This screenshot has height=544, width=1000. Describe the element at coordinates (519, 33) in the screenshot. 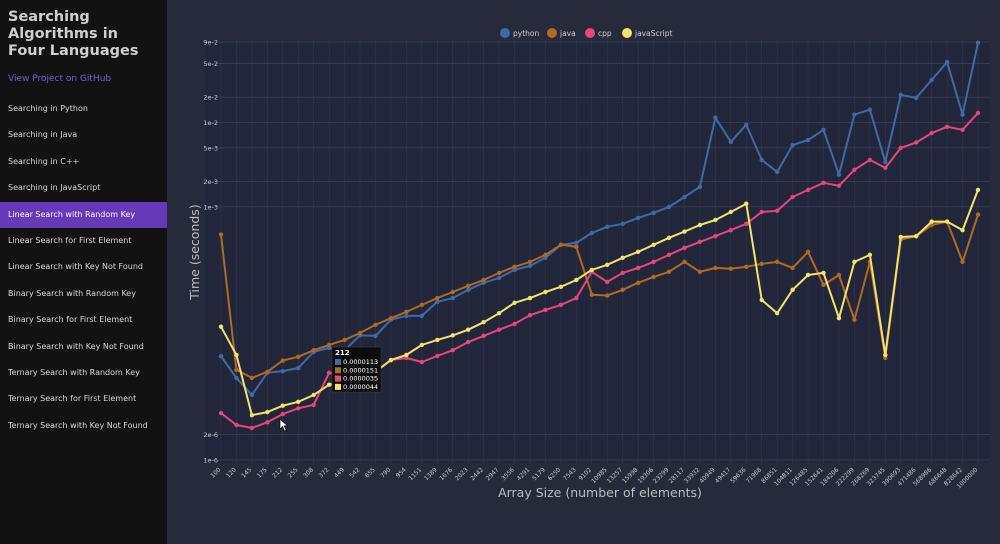

I see `legend-item: python` at that location.